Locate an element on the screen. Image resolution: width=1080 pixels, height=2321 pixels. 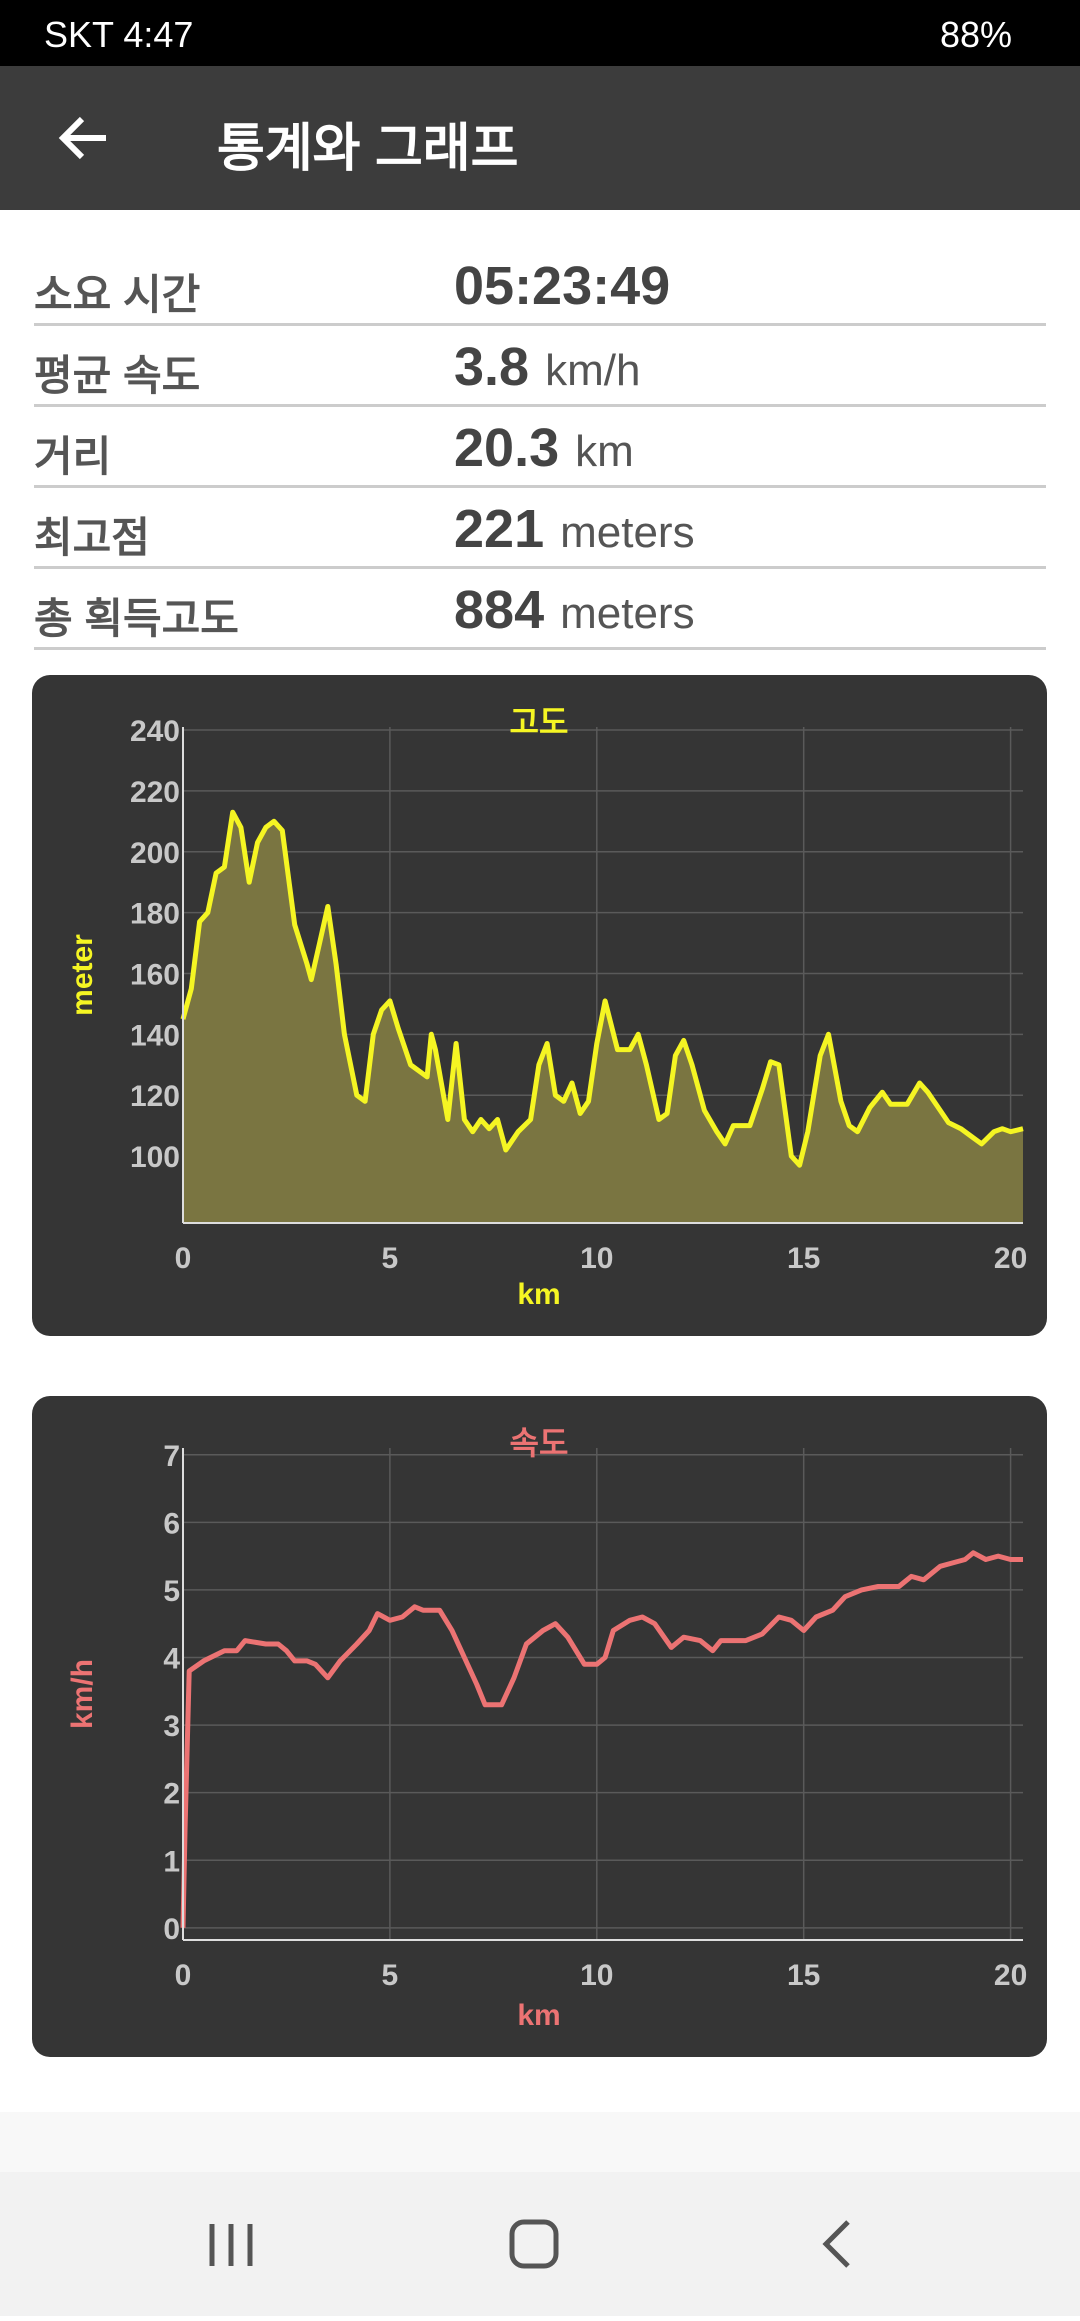
y-tick-label: 2 is located at coordinates (171, 1794).